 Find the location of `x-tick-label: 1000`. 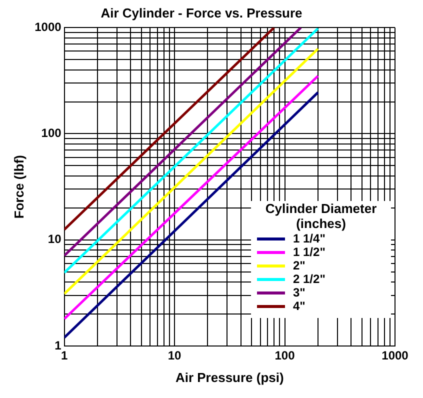

x-tick-label: 1000 is located at coordinates (395, 355).